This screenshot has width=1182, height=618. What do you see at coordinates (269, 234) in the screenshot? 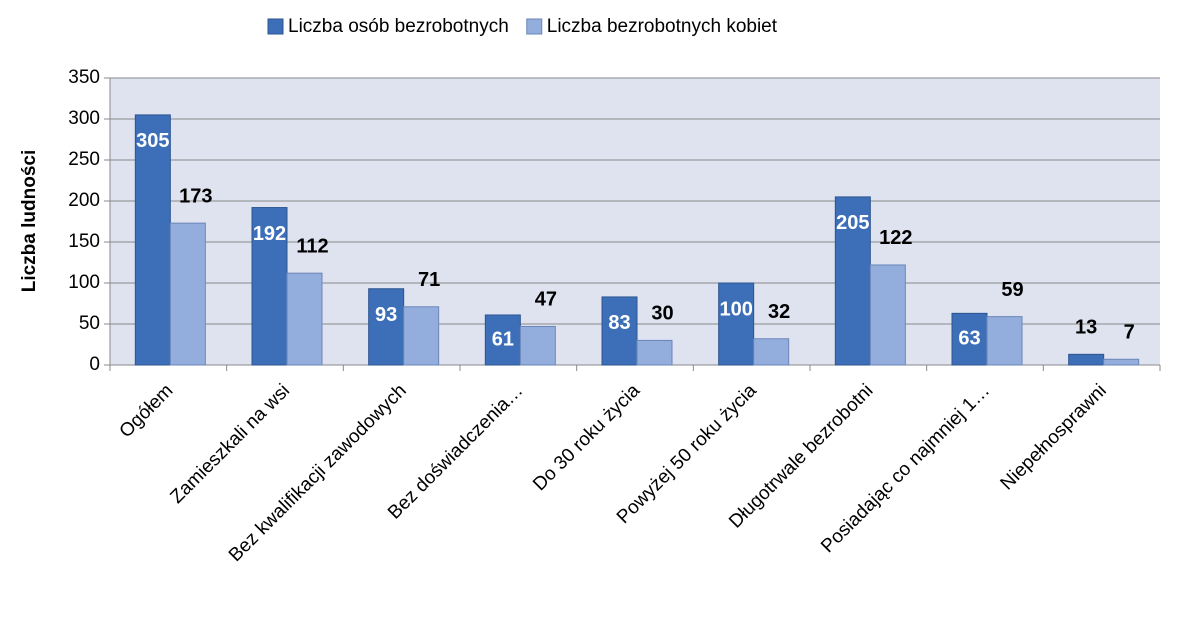
I see `data-label: 192` at bounding box center [269, 234].